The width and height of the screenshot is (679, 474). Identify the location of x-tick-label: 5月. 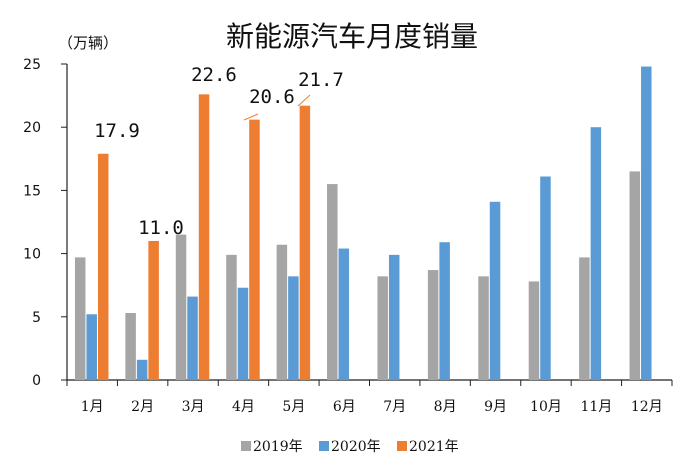
(293, 407).